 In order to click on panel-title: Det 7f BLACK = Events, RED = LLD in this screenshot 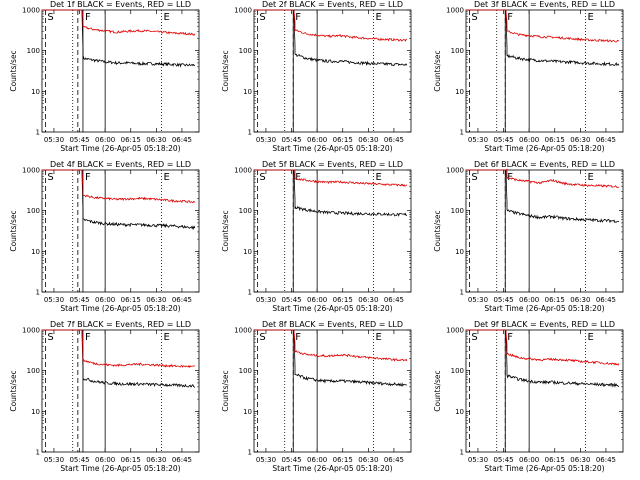, I will do `click(120, 324)`.